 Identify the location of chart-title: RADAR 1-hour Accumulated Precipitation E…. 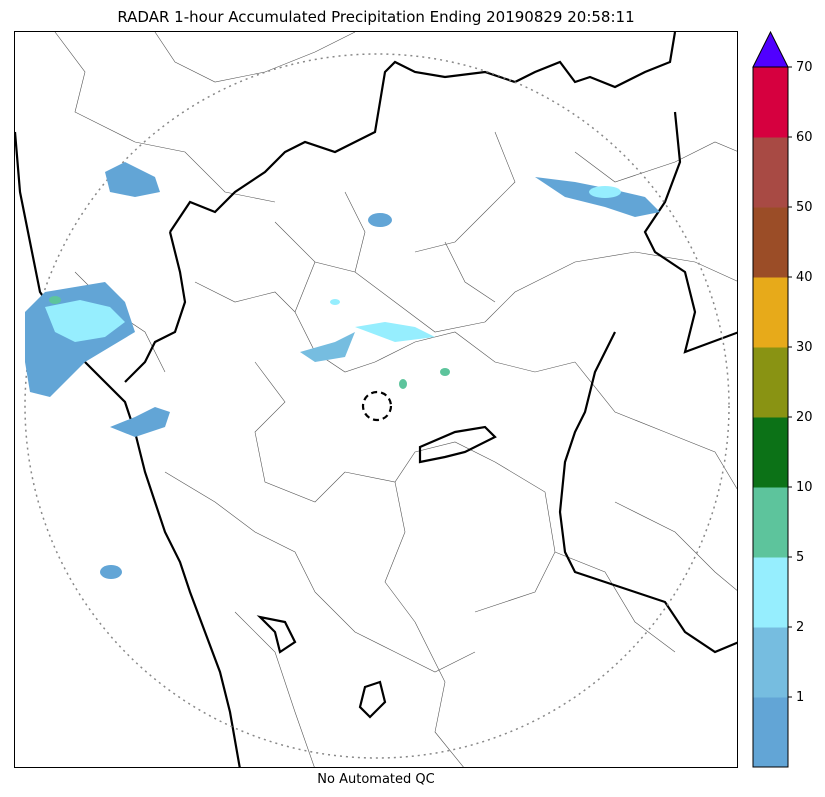
(376, 17).